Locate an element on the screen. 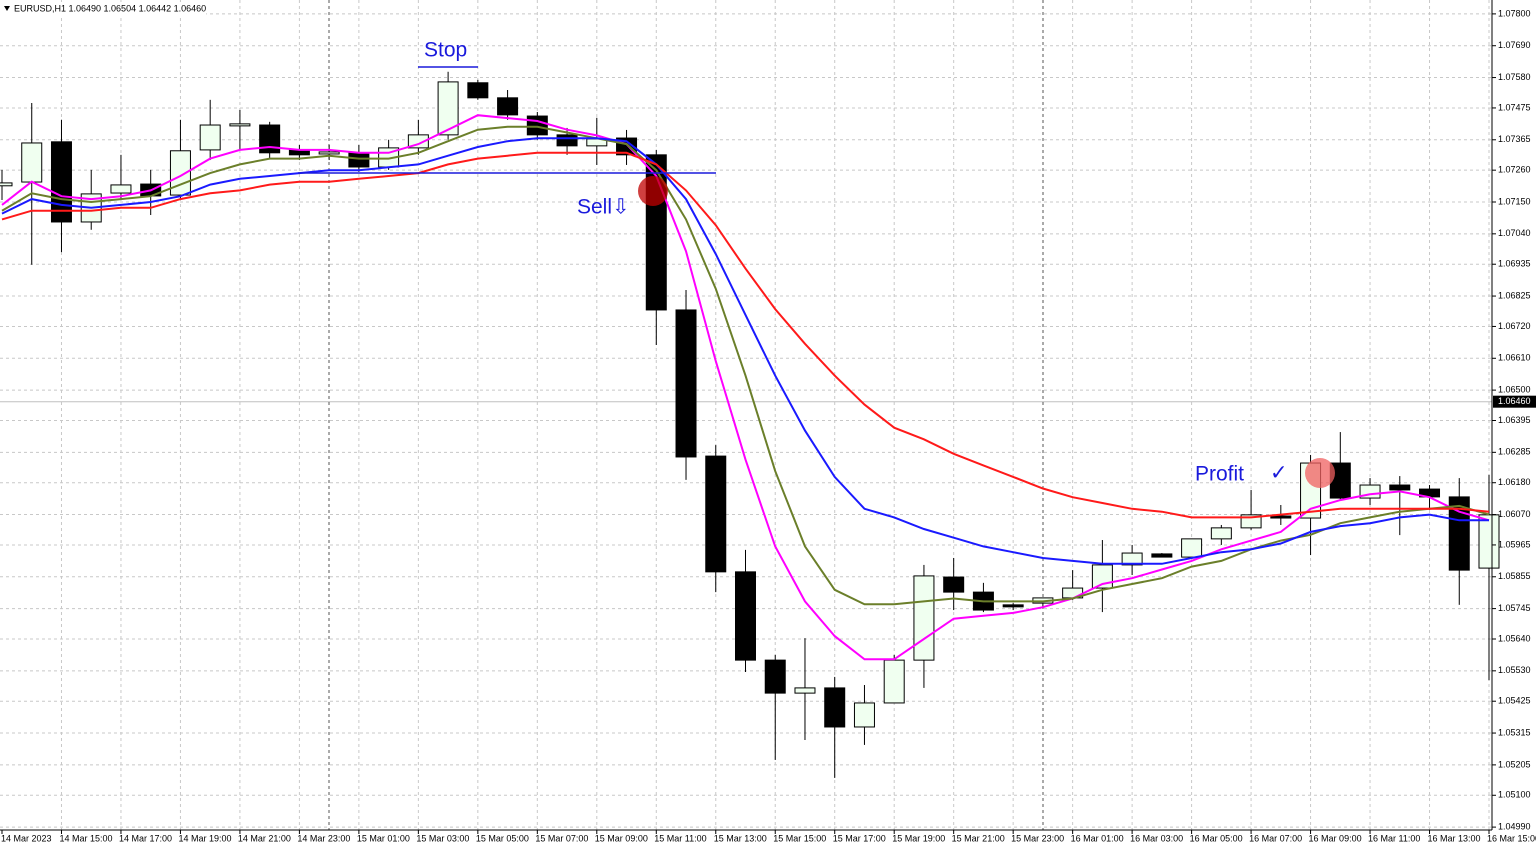  x-tick-label: 16 Mar 03:00 is located at coordinates (1156, 838).